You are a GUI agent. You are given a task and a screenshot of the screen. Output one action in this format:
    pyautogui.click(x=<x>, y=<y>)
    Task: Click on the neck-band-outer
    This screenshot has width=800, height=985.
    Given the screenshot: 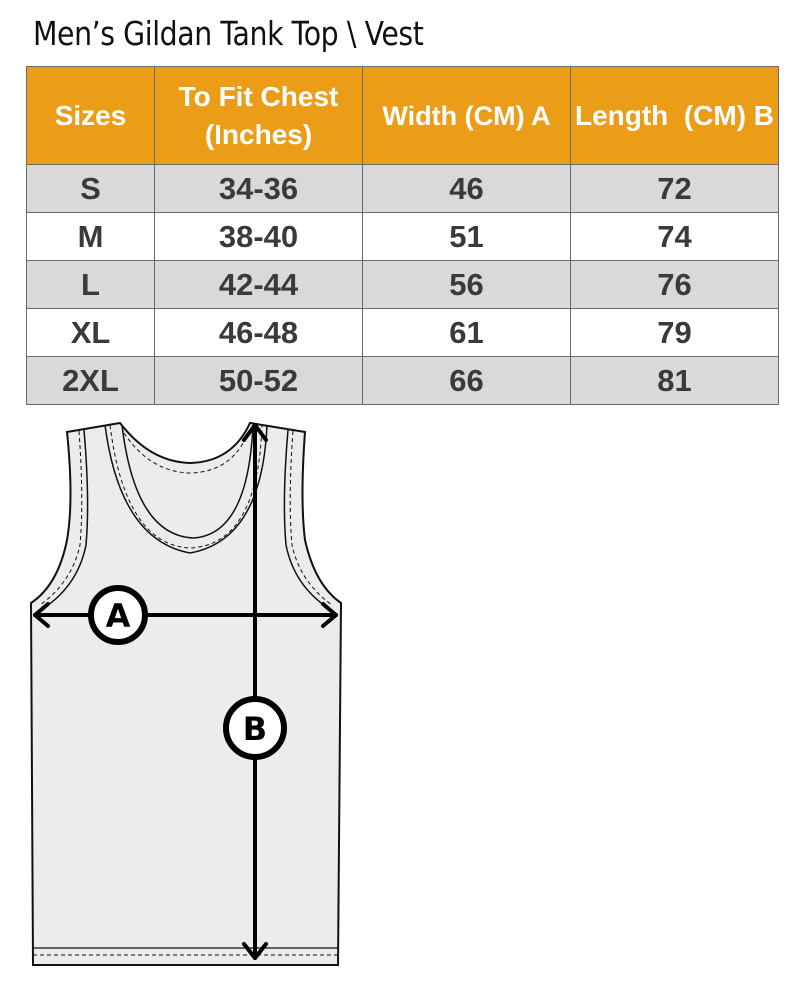 What is the action you would take?
    pyautogui.click(x=186, y=489)
    